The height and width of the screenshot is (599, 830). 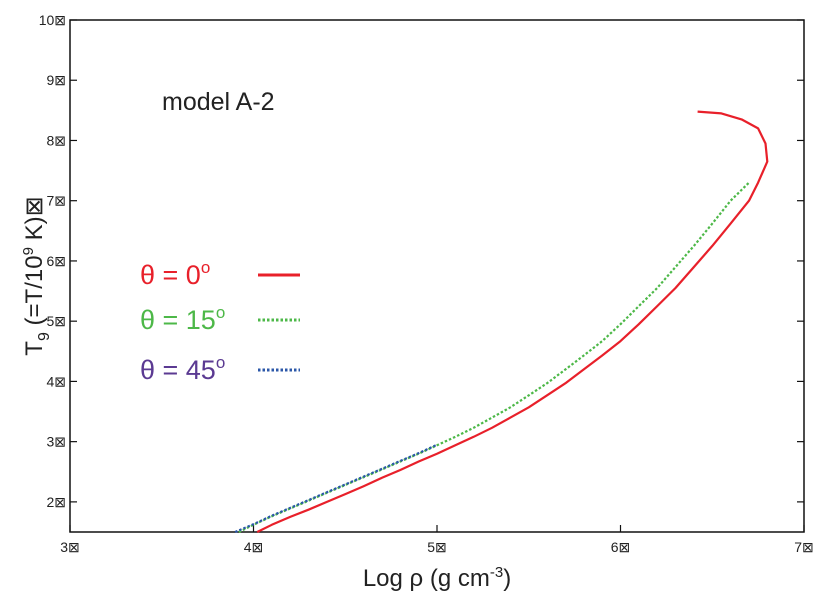 I want to click on y-axis-label-rest: (=T/10, so click(x=34, y=293).